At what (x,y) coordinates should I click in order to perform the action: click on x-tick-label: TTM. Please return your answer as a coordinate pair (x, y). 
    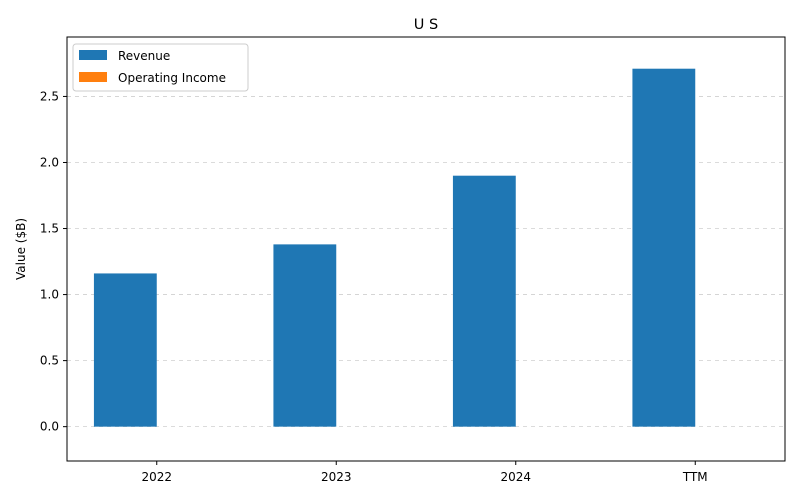
    Looking at the image, I should click on (695, 477).